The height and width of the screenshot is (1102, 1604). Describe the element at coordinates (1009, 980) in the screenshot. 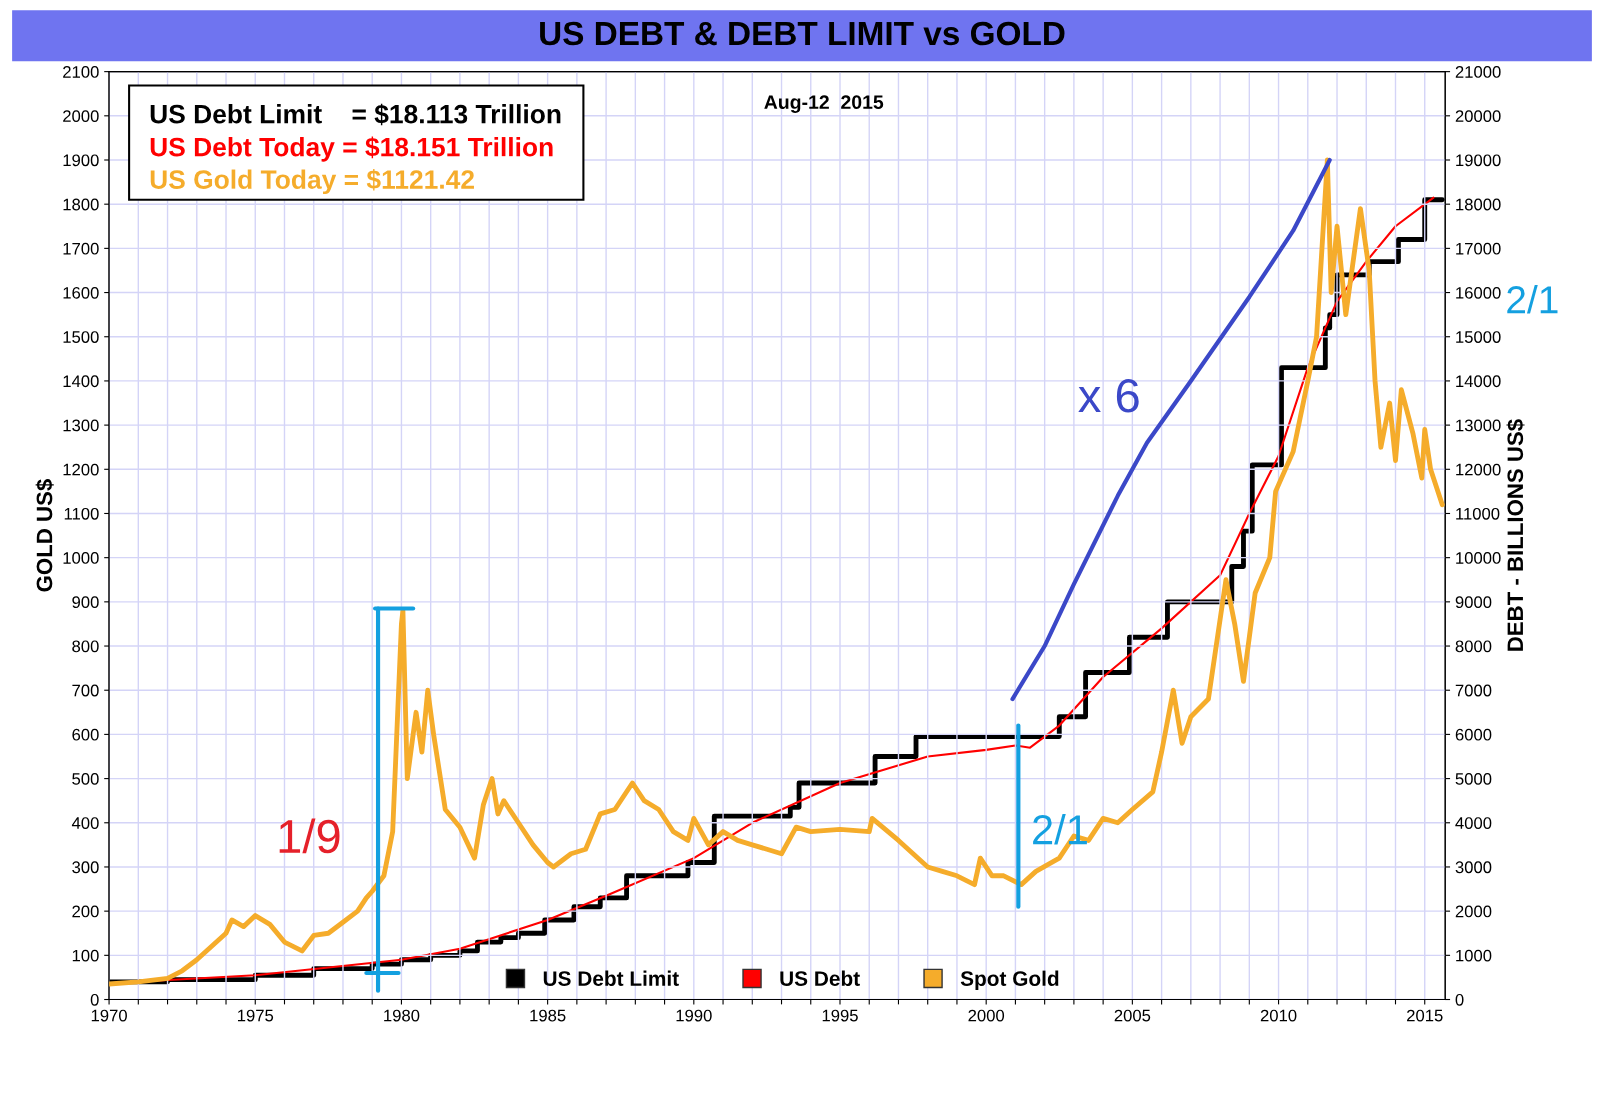

I see `legend-label: Spot Gold` at that location.